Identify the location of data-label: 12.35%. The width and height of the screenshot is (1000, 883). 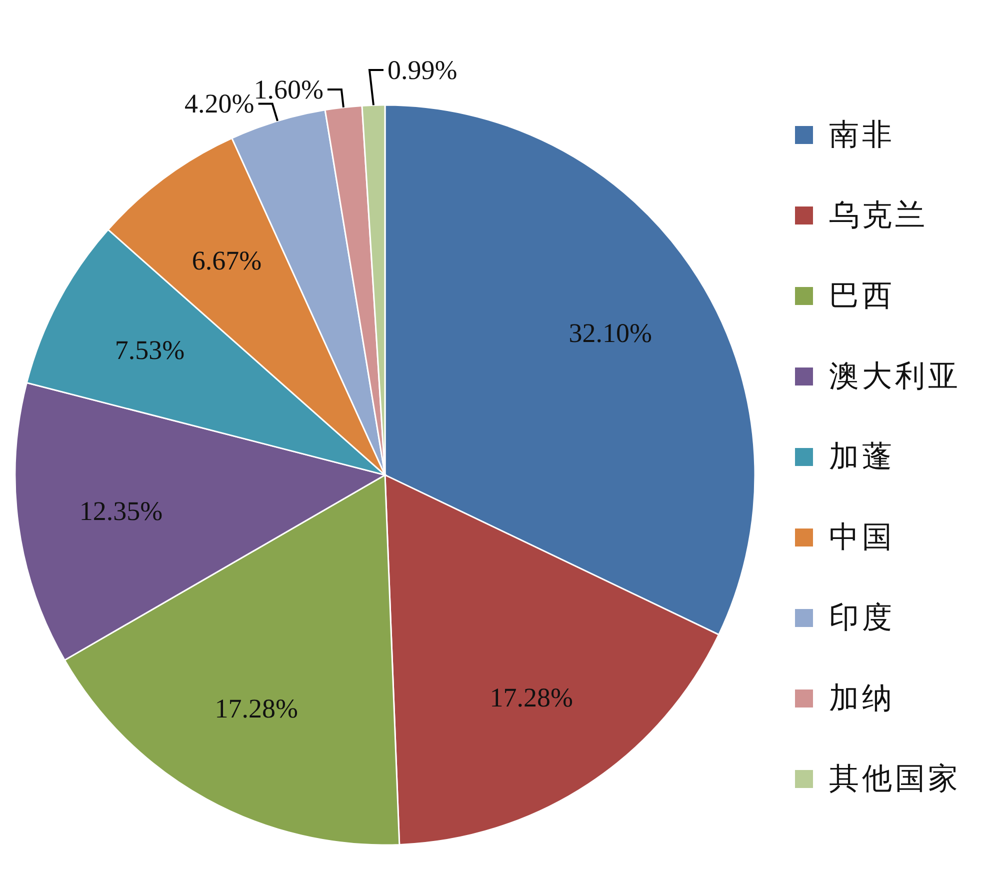
(121, 511).